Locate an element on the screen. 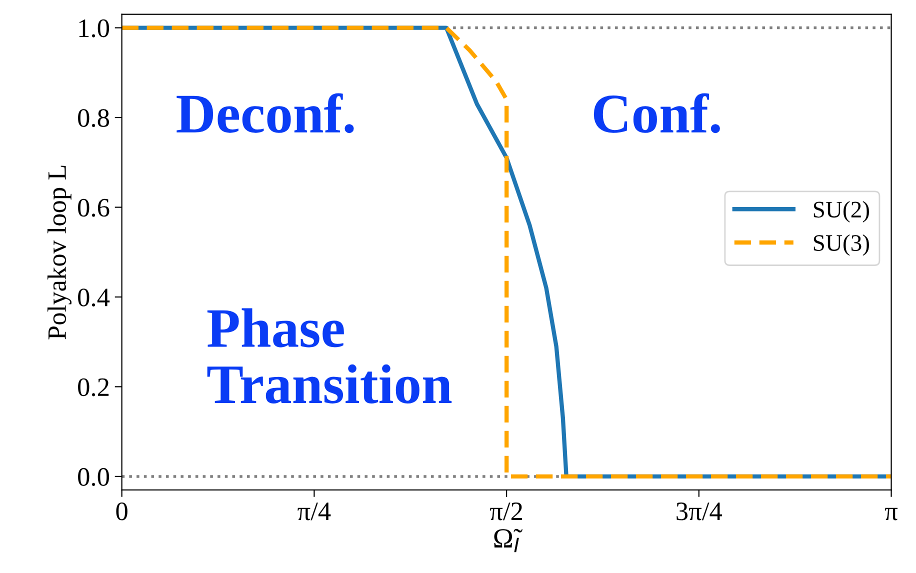 The height and width of the screenshot is (573, 916). x-tick-label: π/2 is located at coordinates (506, 511).